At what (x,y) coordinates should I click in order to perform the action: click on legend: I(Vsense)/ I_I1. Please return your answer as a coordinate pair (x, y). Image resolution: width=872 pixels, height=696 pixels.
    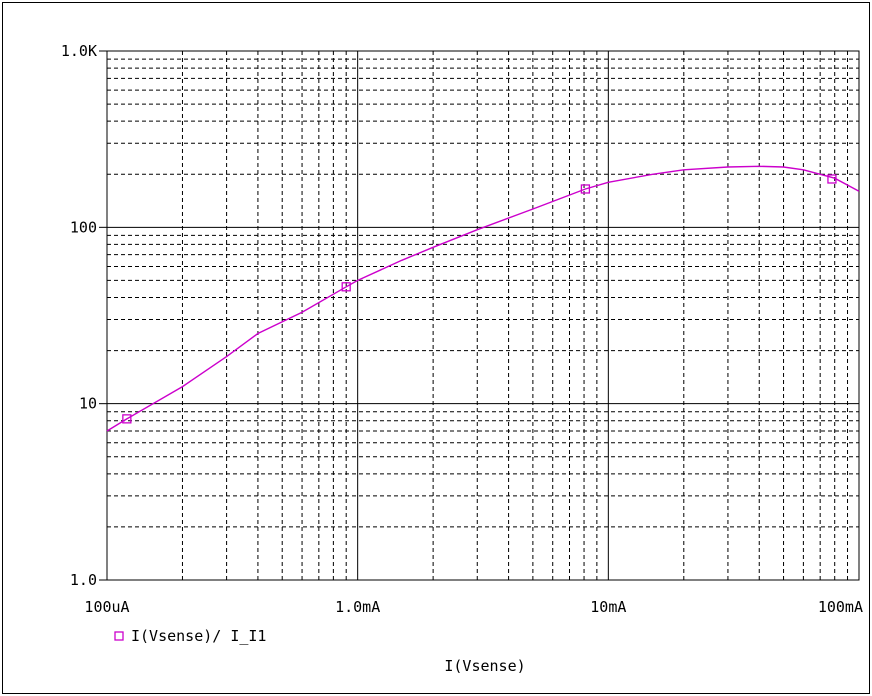
    Looking at the image, I should click on (190, 636).